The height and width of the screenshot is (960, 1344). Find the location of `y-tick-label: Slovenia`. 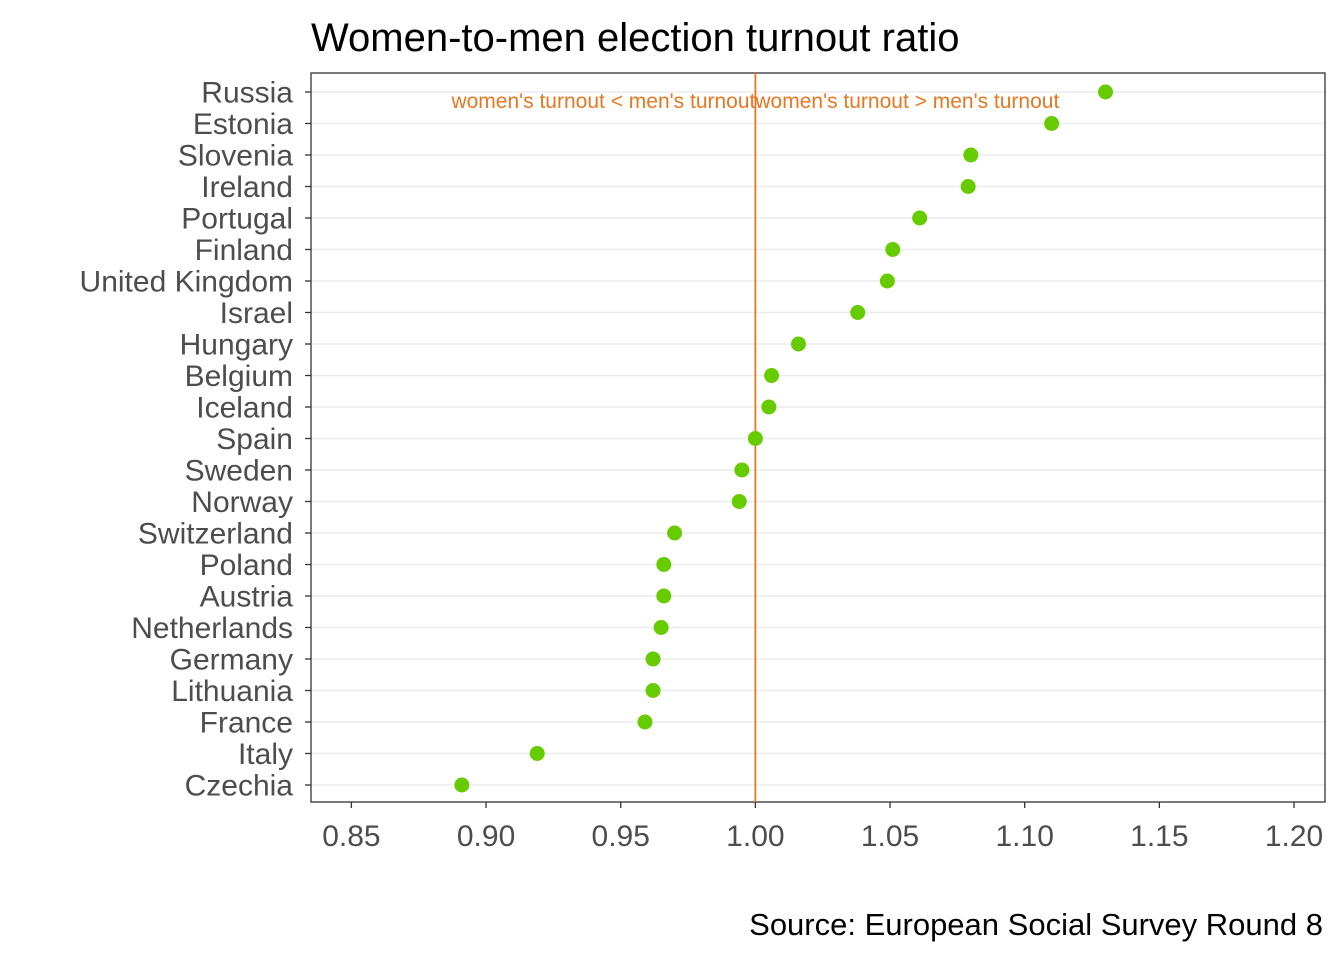

y-tick-label: Slovenia is located at coordinates (235, 156).